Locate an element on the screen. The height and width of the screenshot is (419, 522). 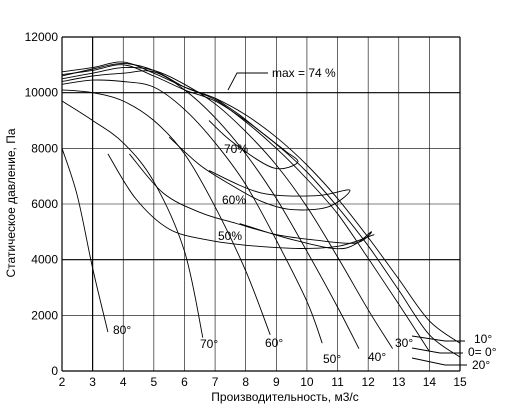
annotation-0-0: 0= 0° is located at coordinates (482, 352).